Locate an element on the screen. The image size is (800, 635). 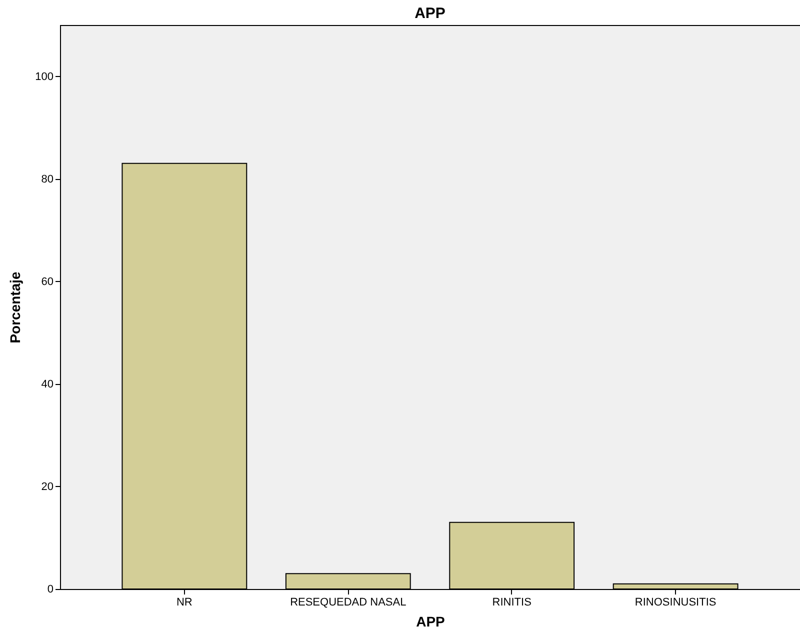
y-tick-label: 0 is located at coordinates (50, 590).